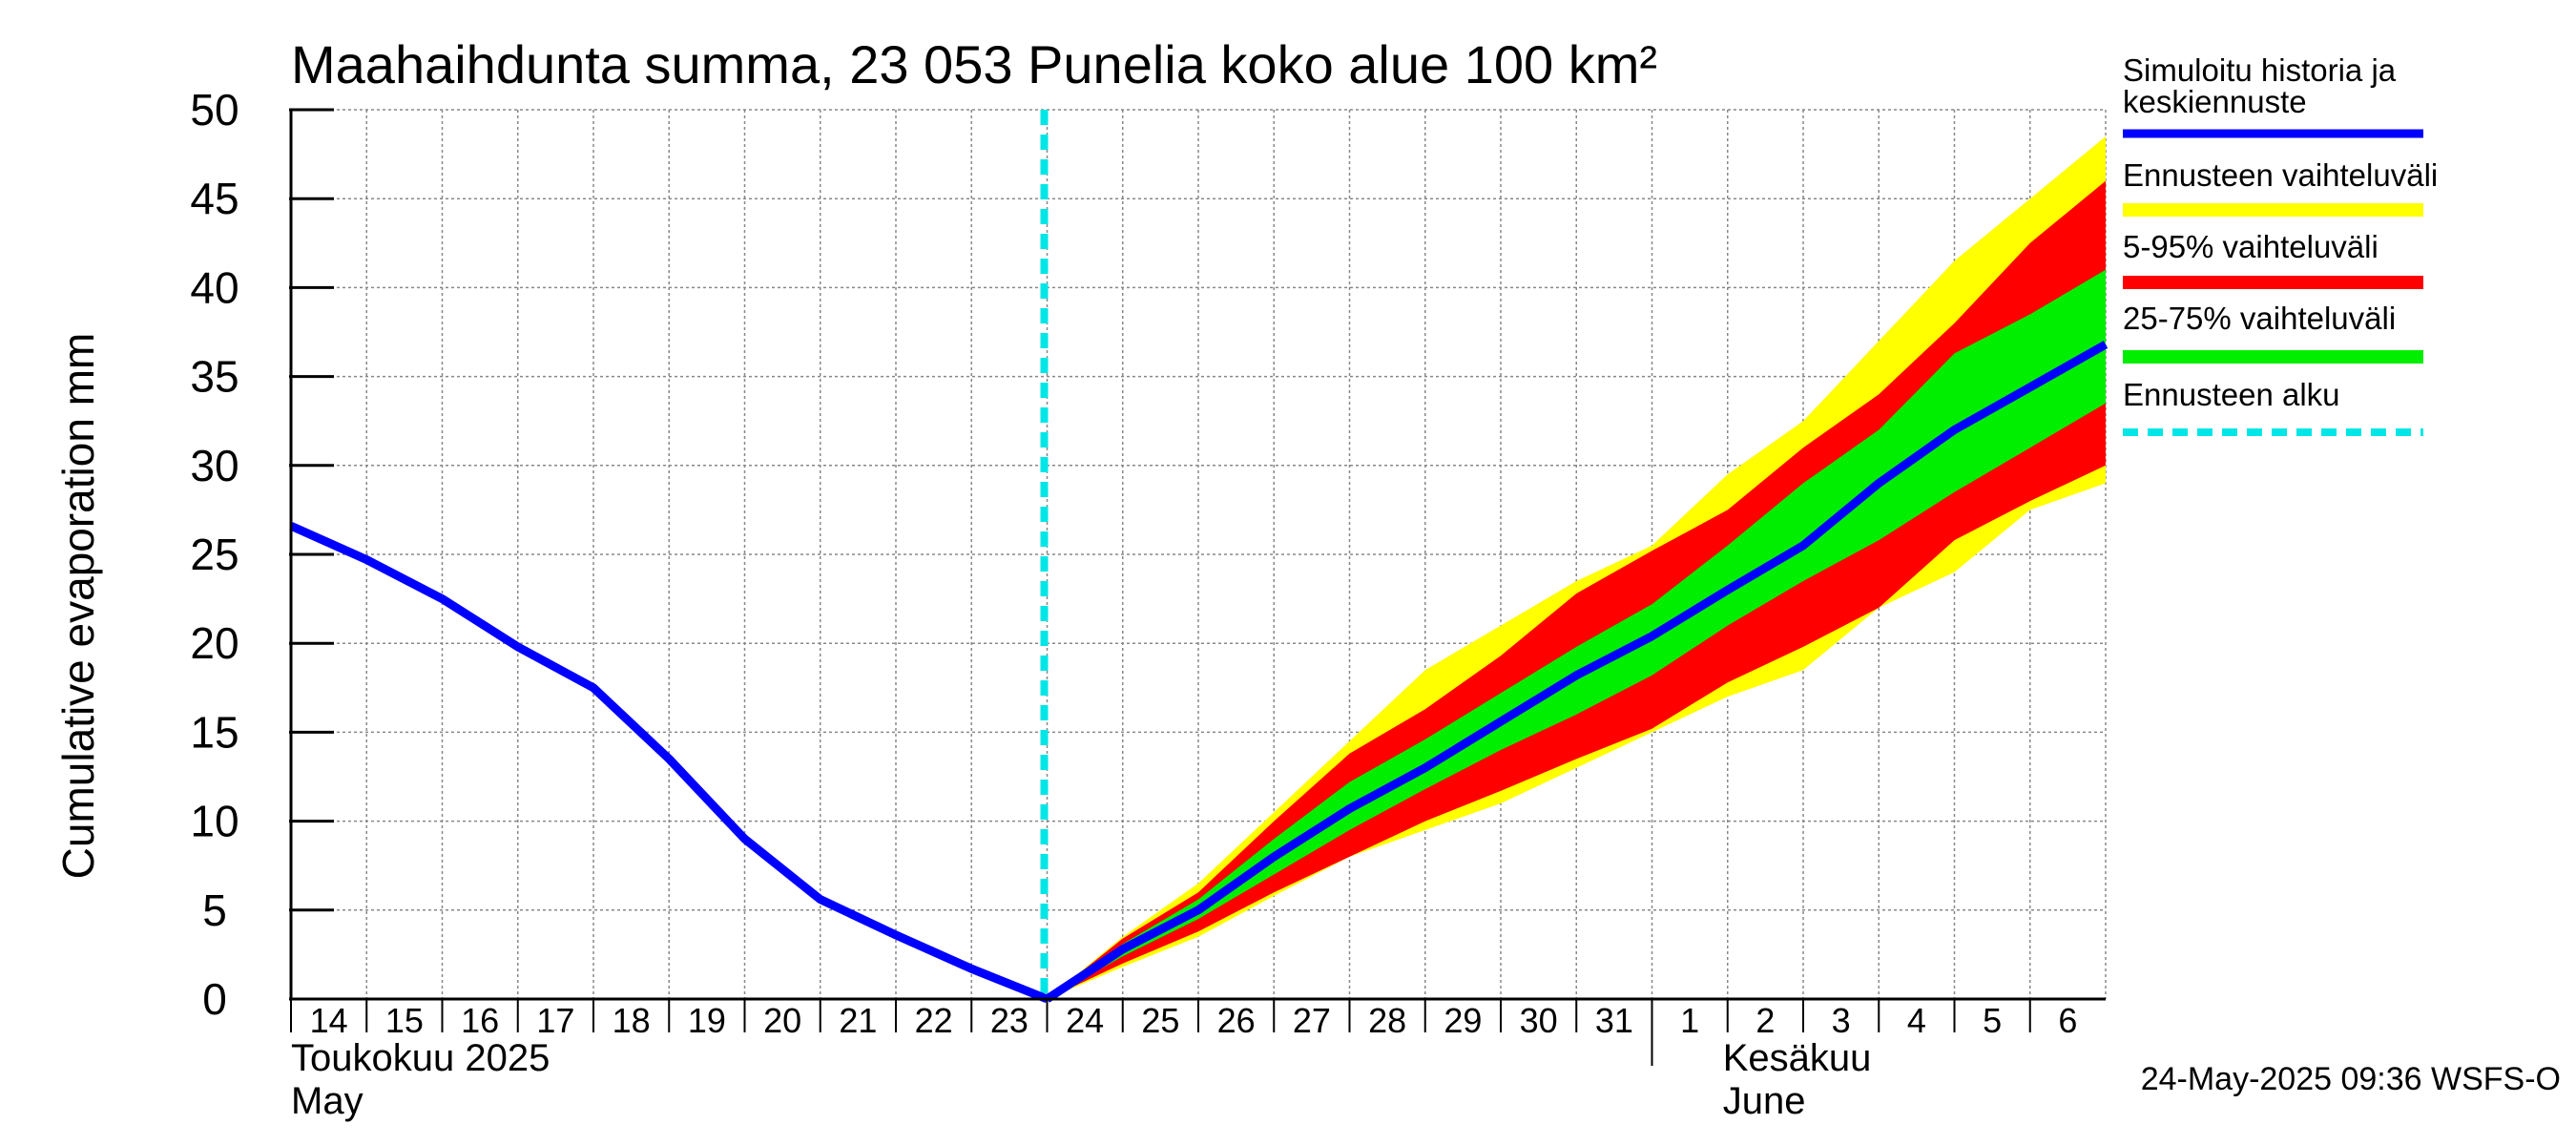 The image size is (2576, 1145). I want to click on month-label-may-fi: Toukokuu 2025, so click(420, 1058).